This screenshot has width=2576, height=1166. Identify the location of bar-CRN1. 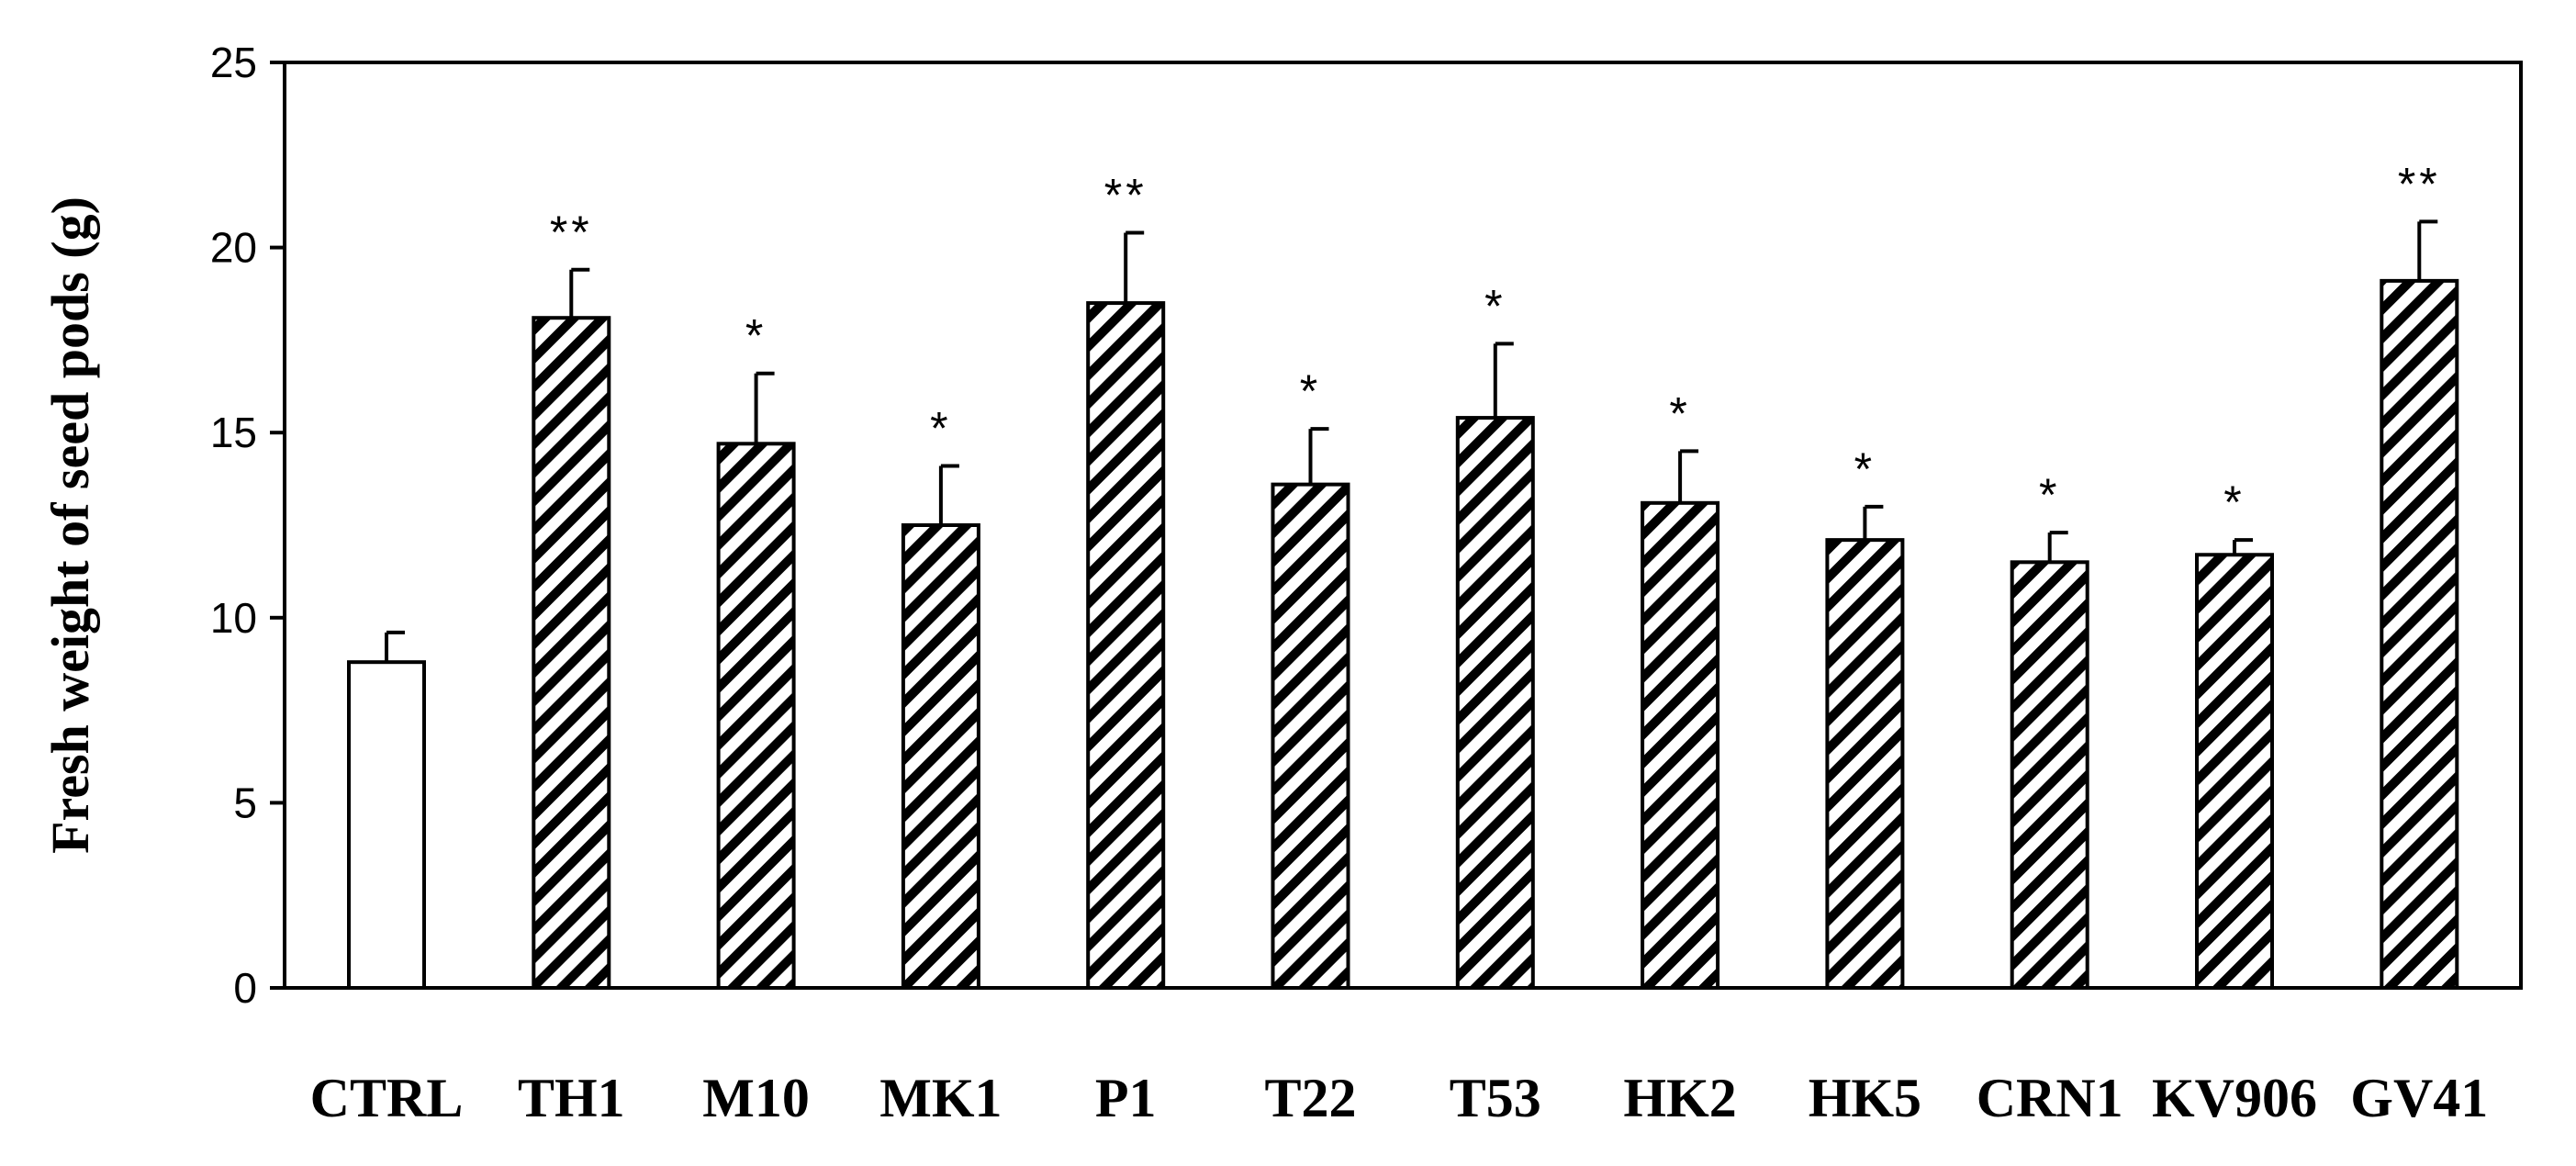
(2049, 775).